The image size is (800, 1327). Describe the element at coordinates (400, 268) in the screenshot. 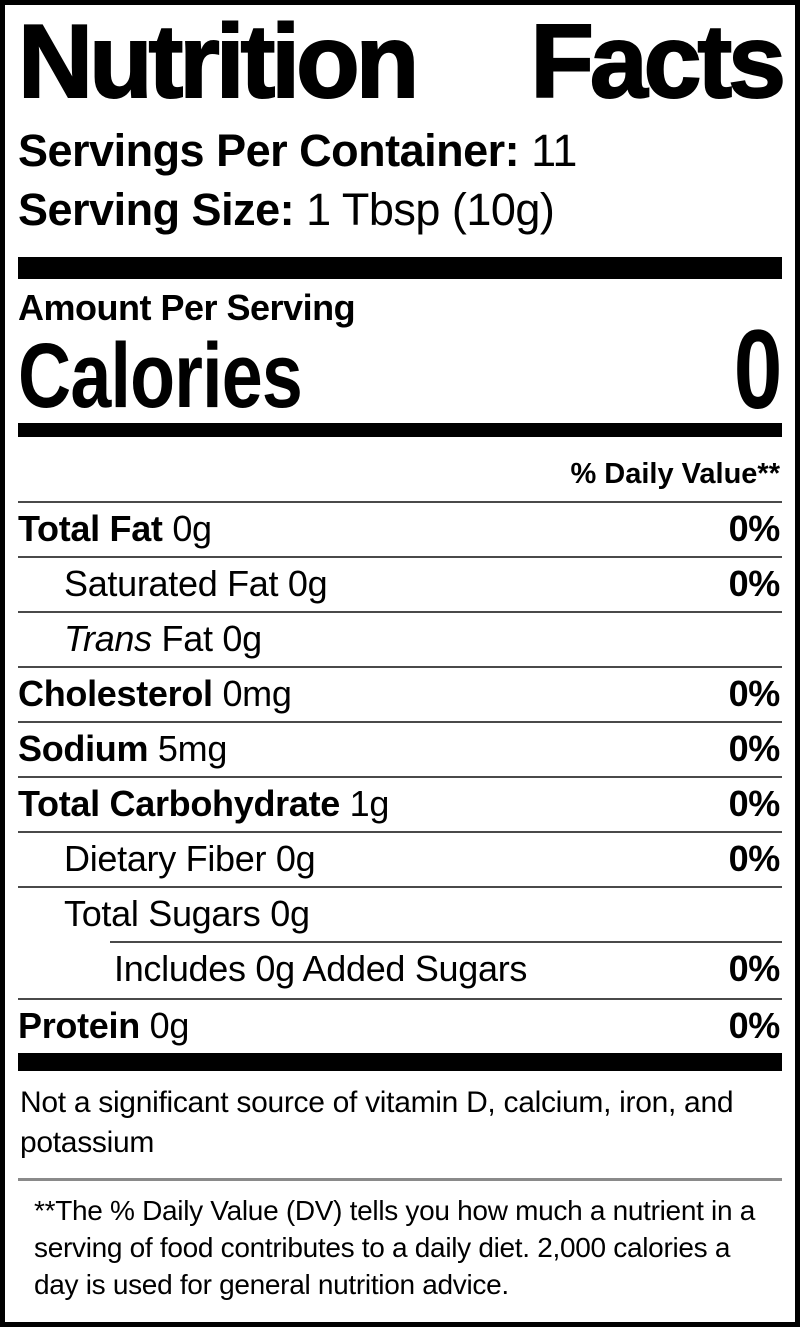

I see `section-divider-bar-top` at that location.